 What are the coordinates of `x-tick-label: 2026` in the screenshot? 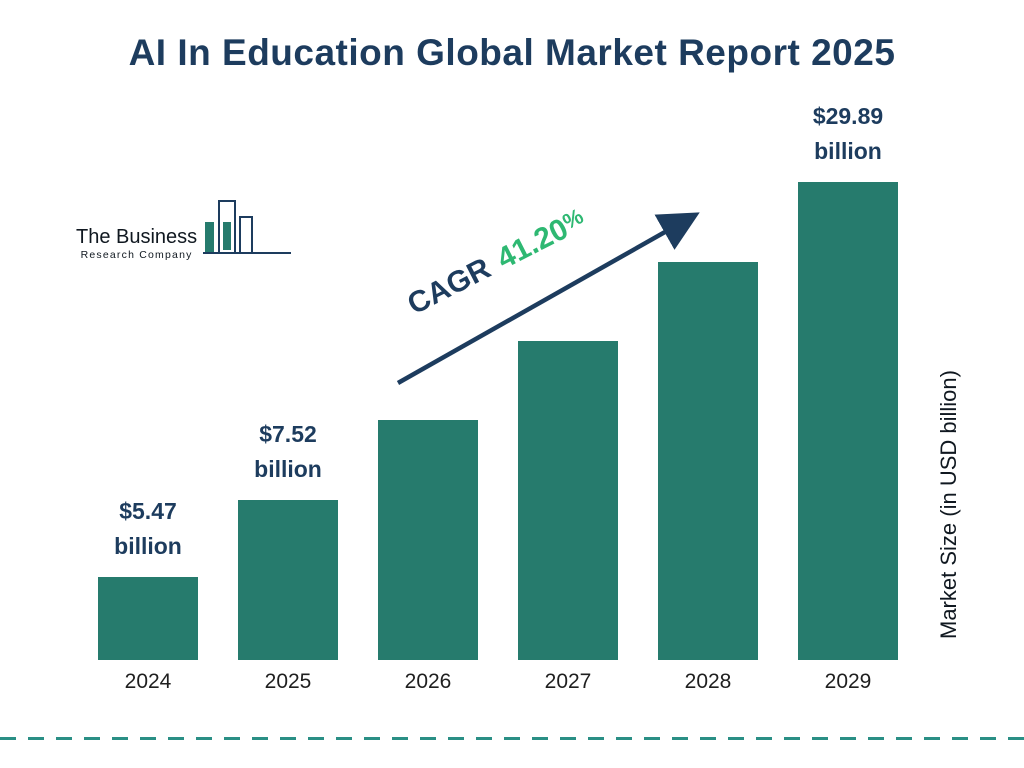 It's located at (428, 681).